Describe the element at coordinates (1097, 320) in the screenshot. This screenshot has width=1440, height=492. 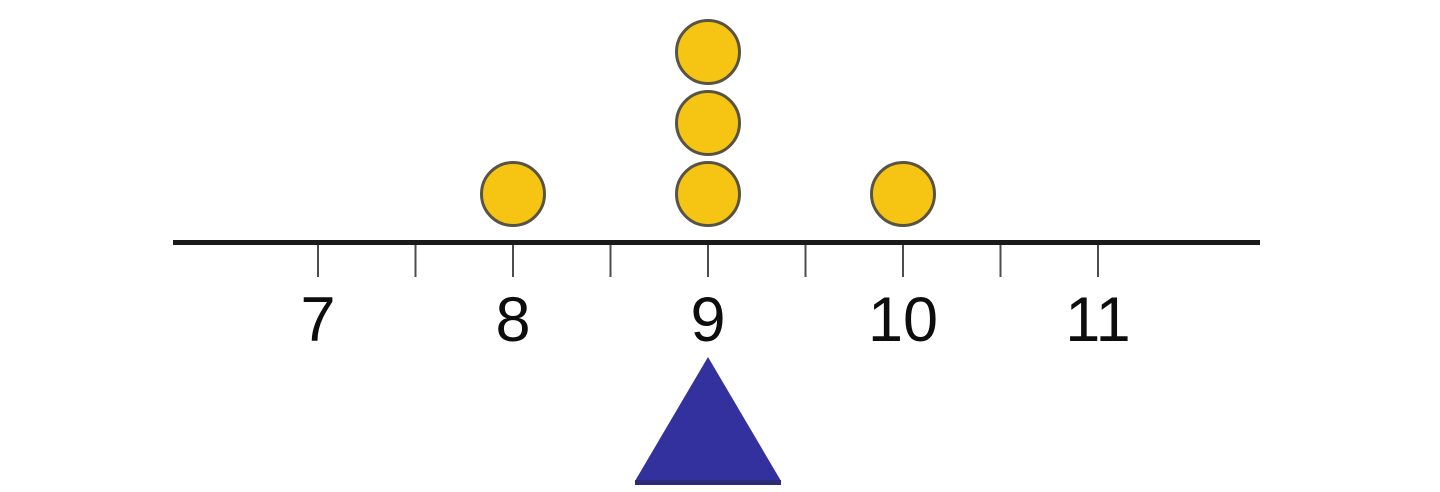
I see `axis-tick-label: 11` at that location.